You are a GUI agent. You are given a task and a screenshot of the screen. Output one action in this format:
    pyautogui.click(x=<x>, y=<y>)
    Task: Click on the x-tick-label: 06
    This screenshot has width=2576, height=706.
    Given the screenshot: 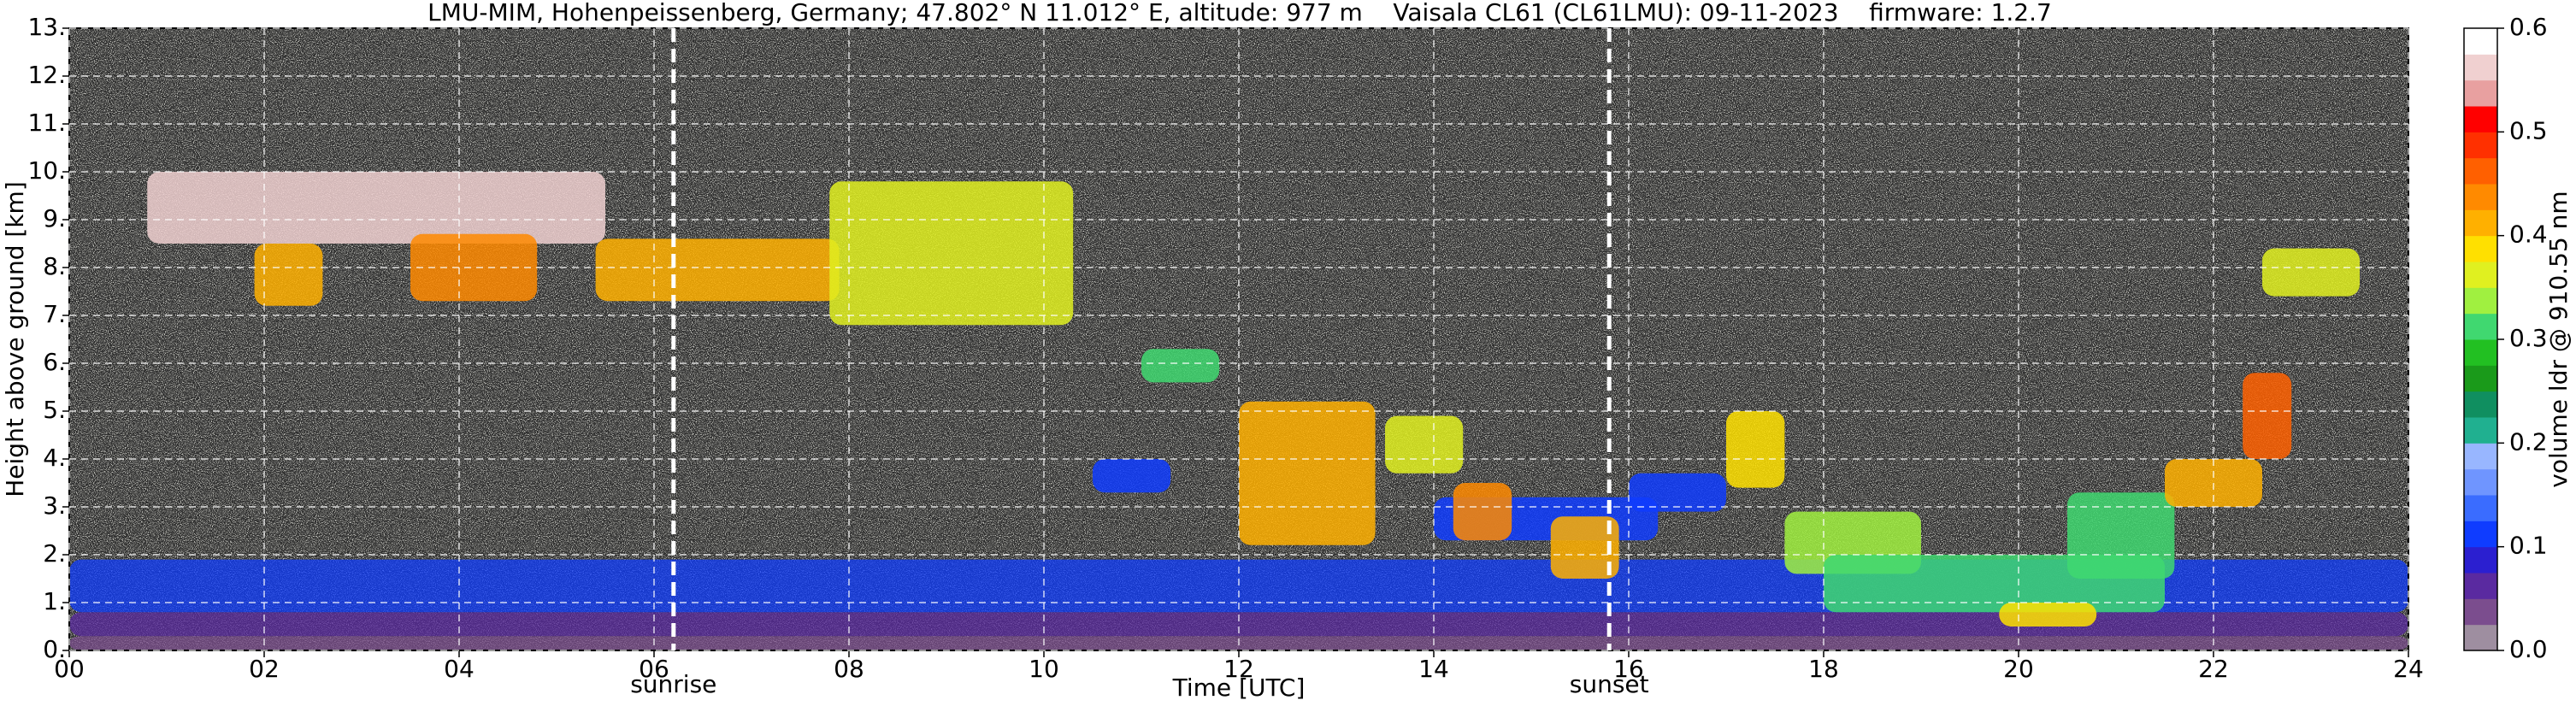 What is the action you would take?
    pyautogui.click(x=654, y=669)
    